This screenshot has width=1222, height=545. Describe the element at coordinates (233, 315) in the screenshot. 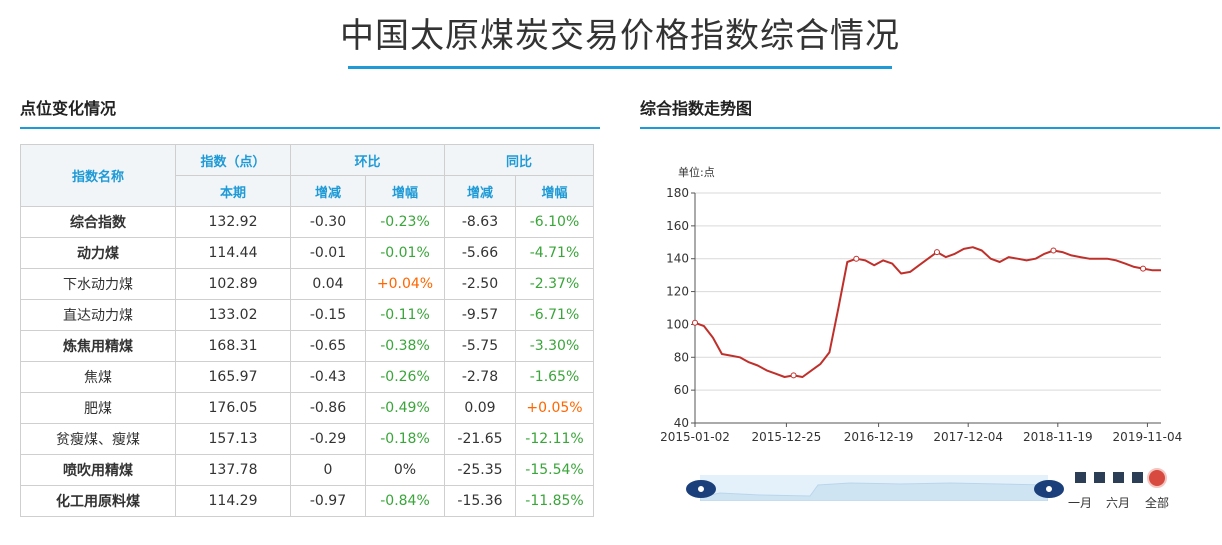

I see `cell-current-value: 133.02` at that location.